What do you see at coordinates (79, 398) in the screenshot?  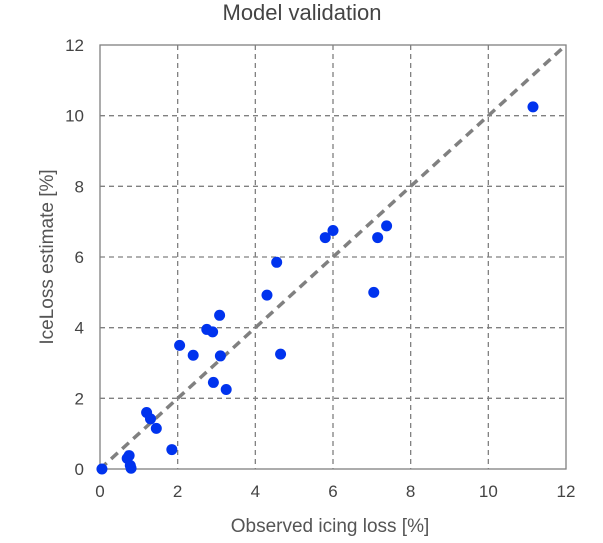 I see `y-tick-label: 2` at bounding box center [79, 398].